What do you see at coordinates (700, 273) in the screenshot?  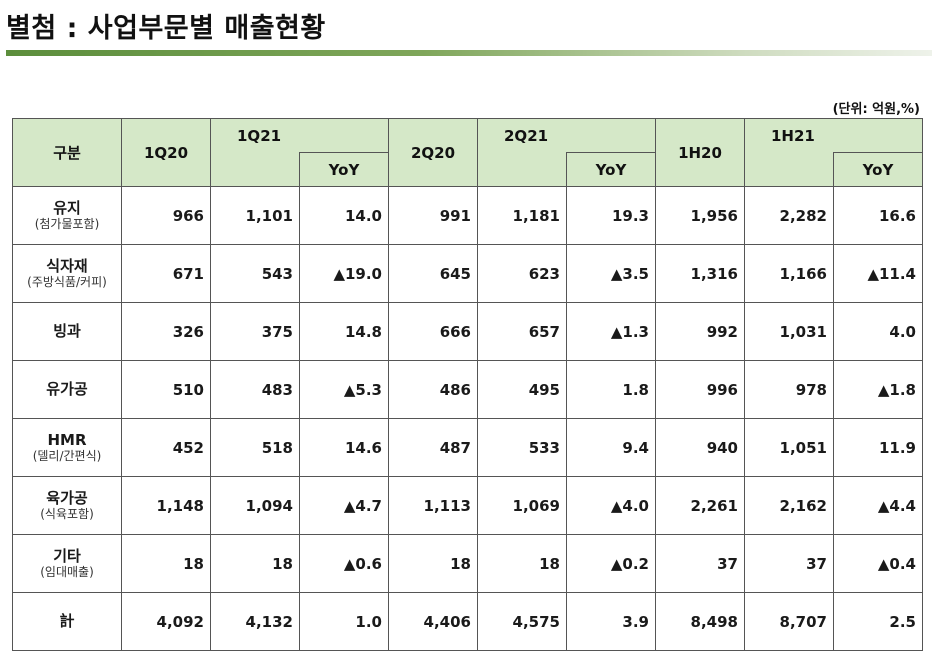 I see `table-cell: 1,316` at bounding box center [700, 273].